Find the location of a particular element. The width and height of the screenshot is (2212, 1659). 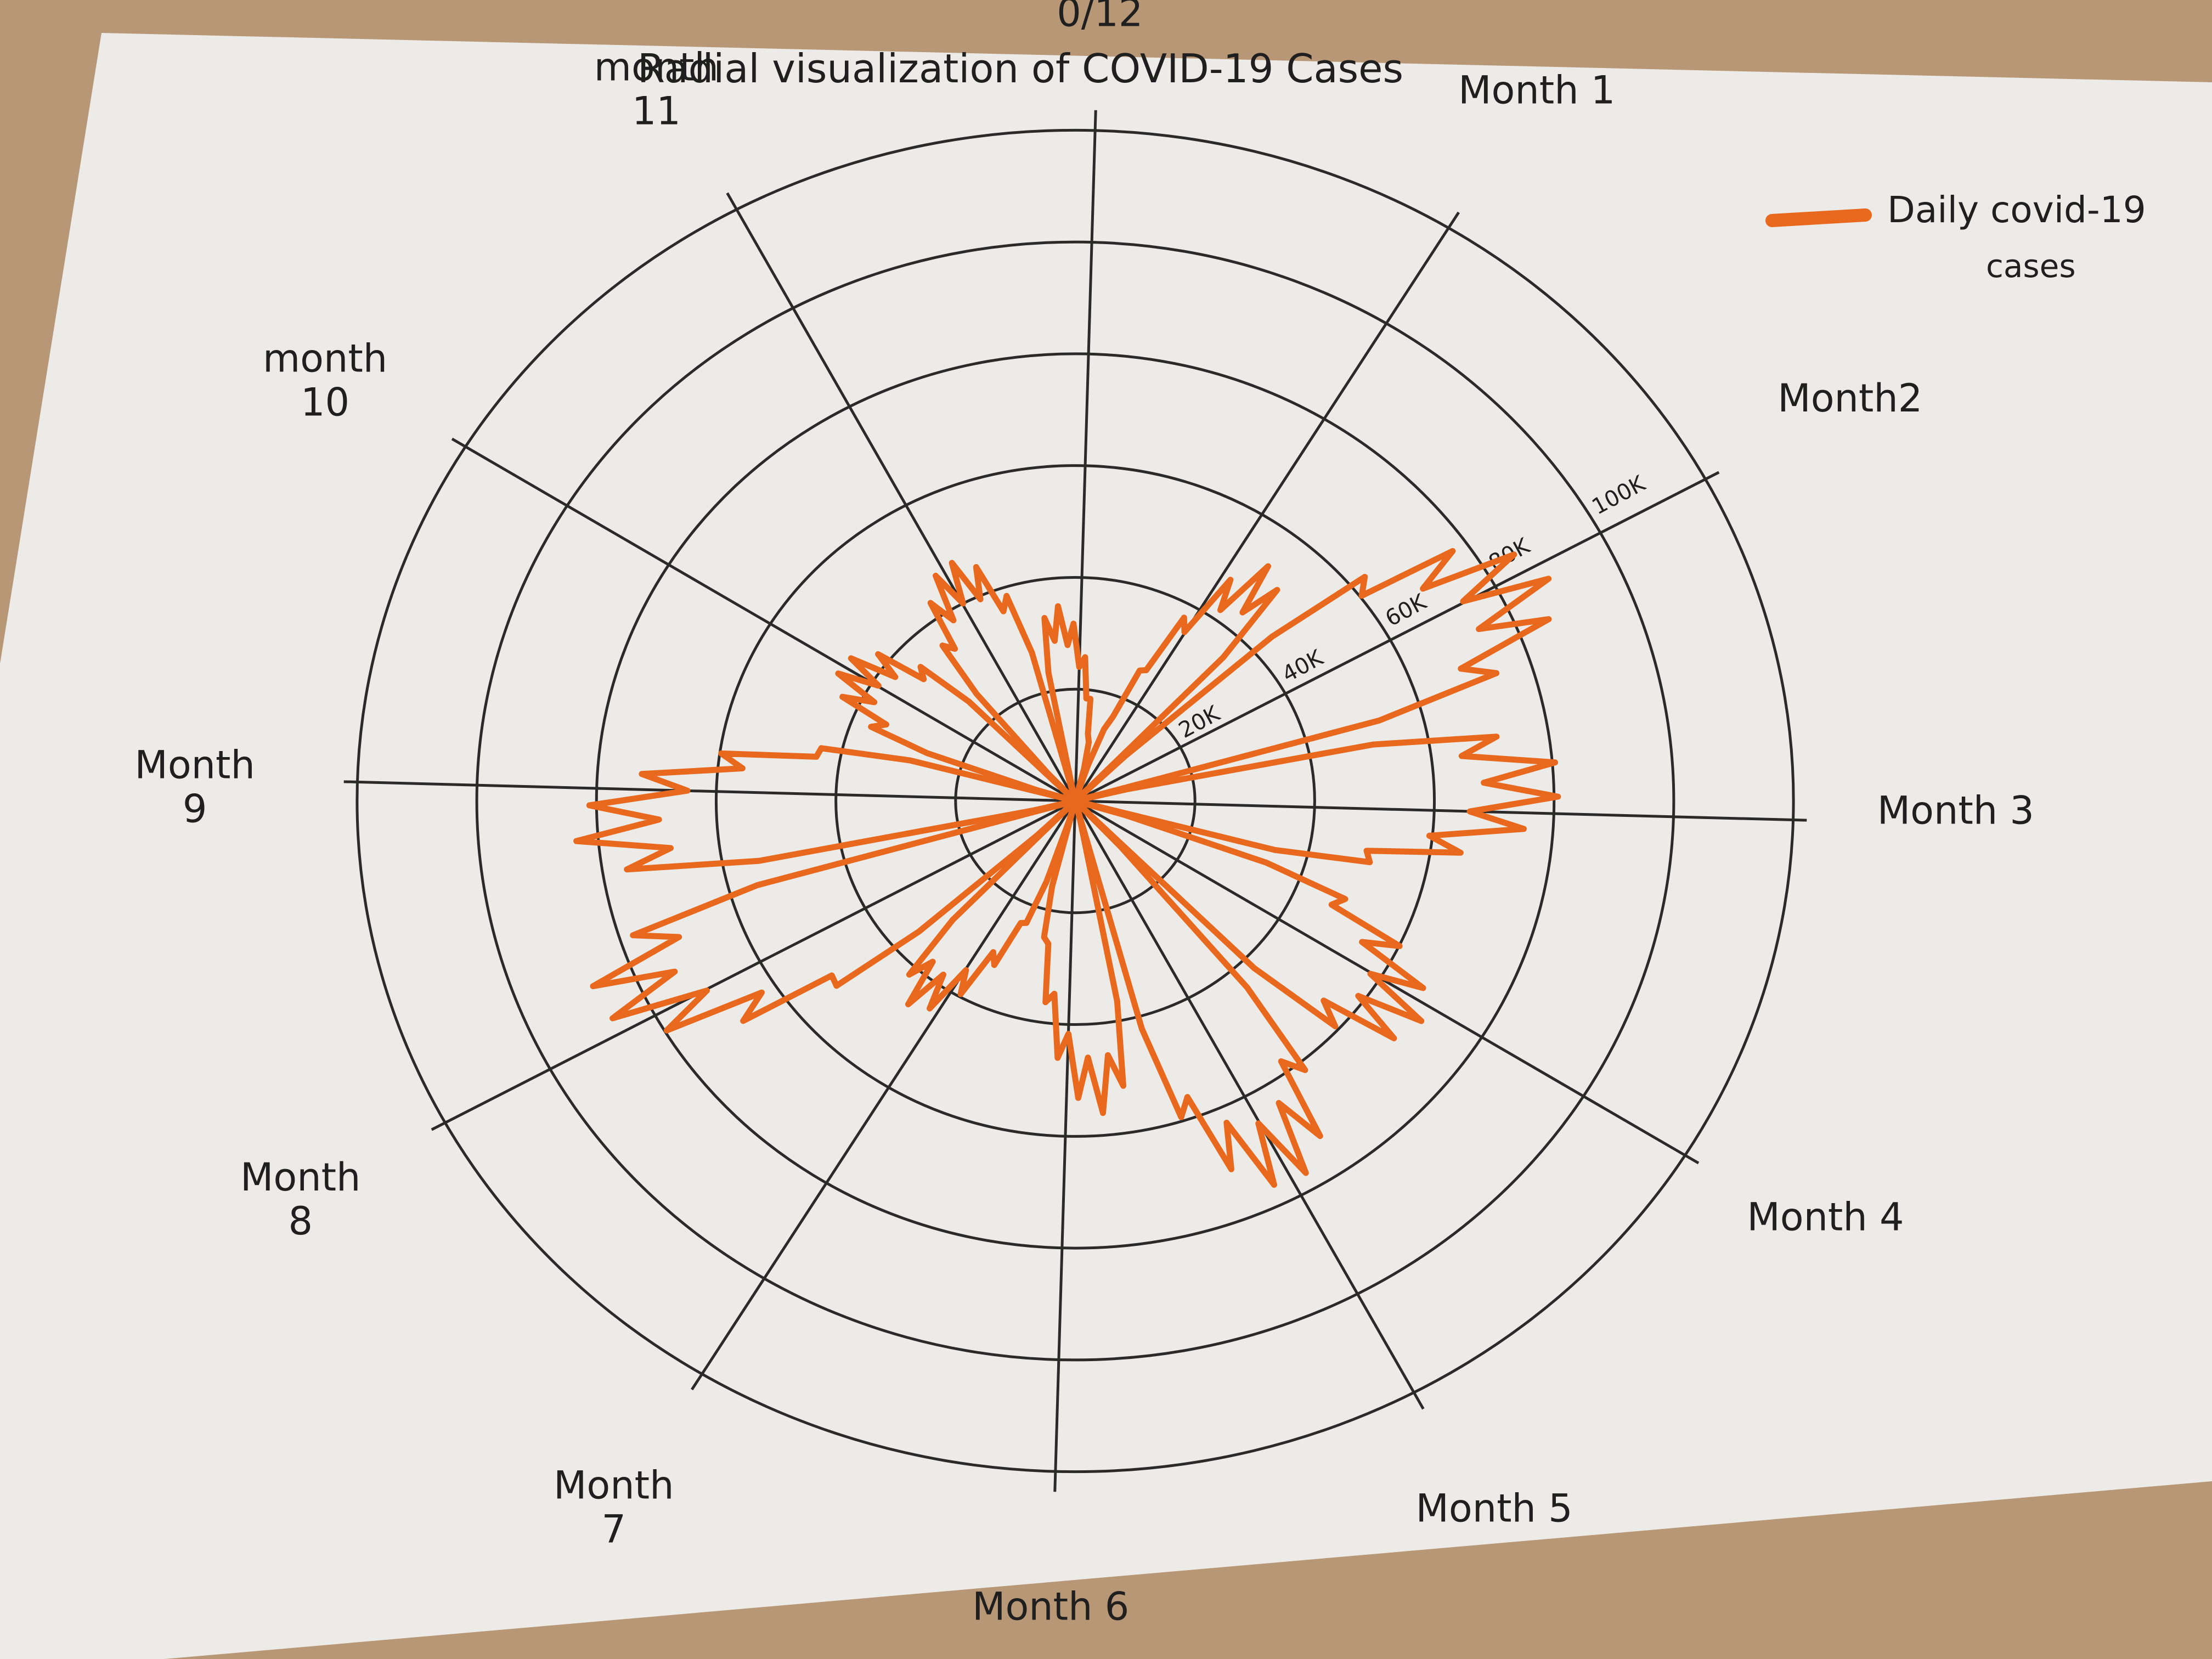

month-label-10: month 10 is located at coordinates (325, 380).